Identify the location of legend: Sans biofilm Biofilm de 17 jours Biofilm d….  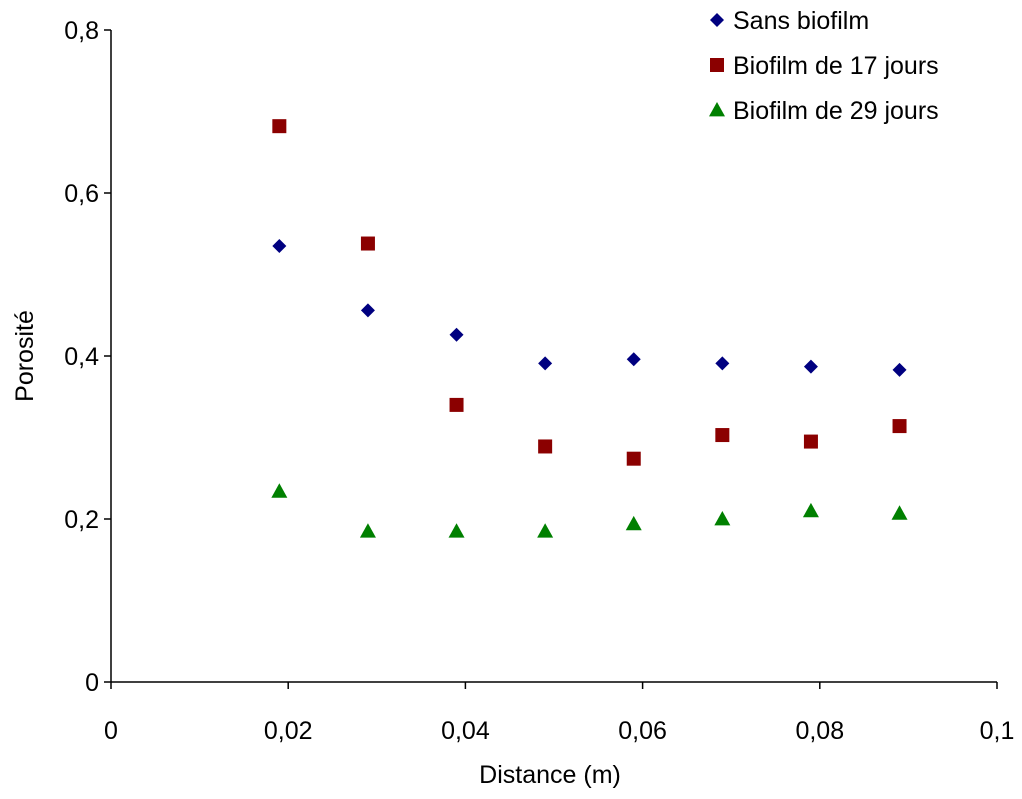
(824, 66).